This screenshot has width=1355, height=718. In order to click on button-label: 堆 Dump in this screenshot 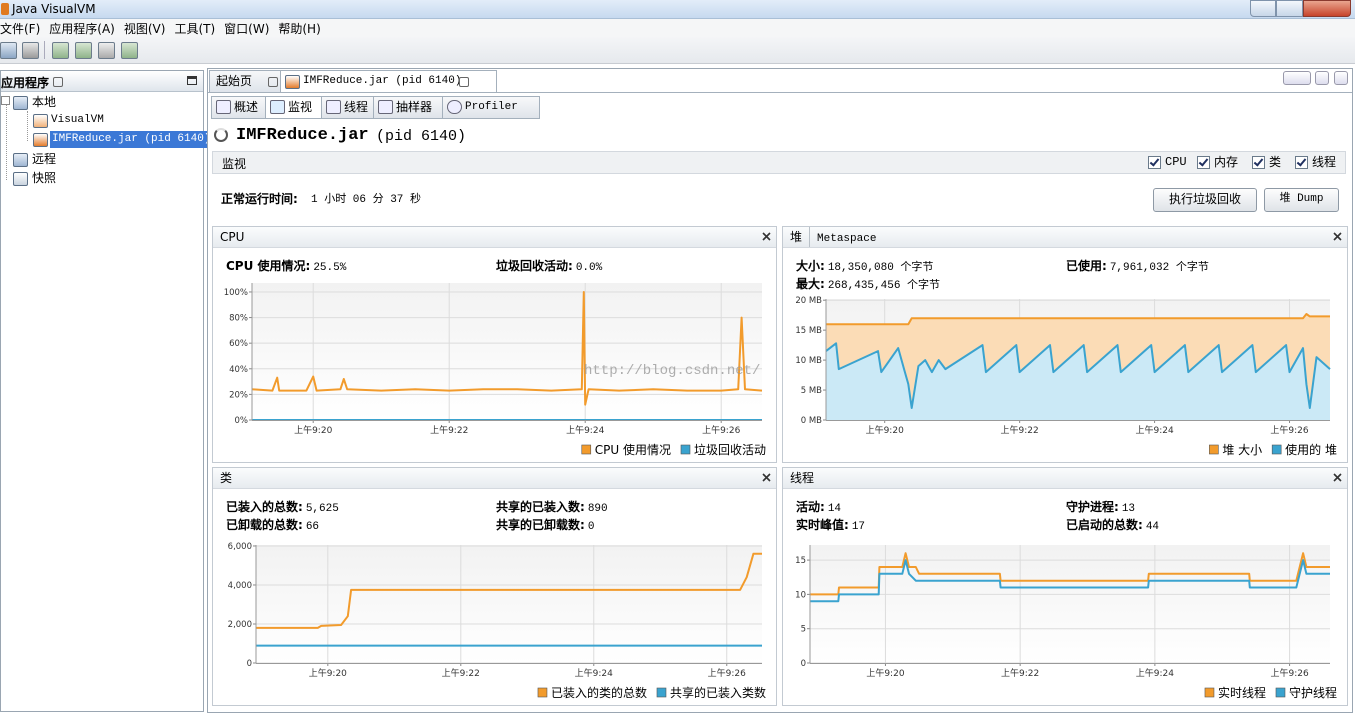, I will do `click(1301, 199)`.